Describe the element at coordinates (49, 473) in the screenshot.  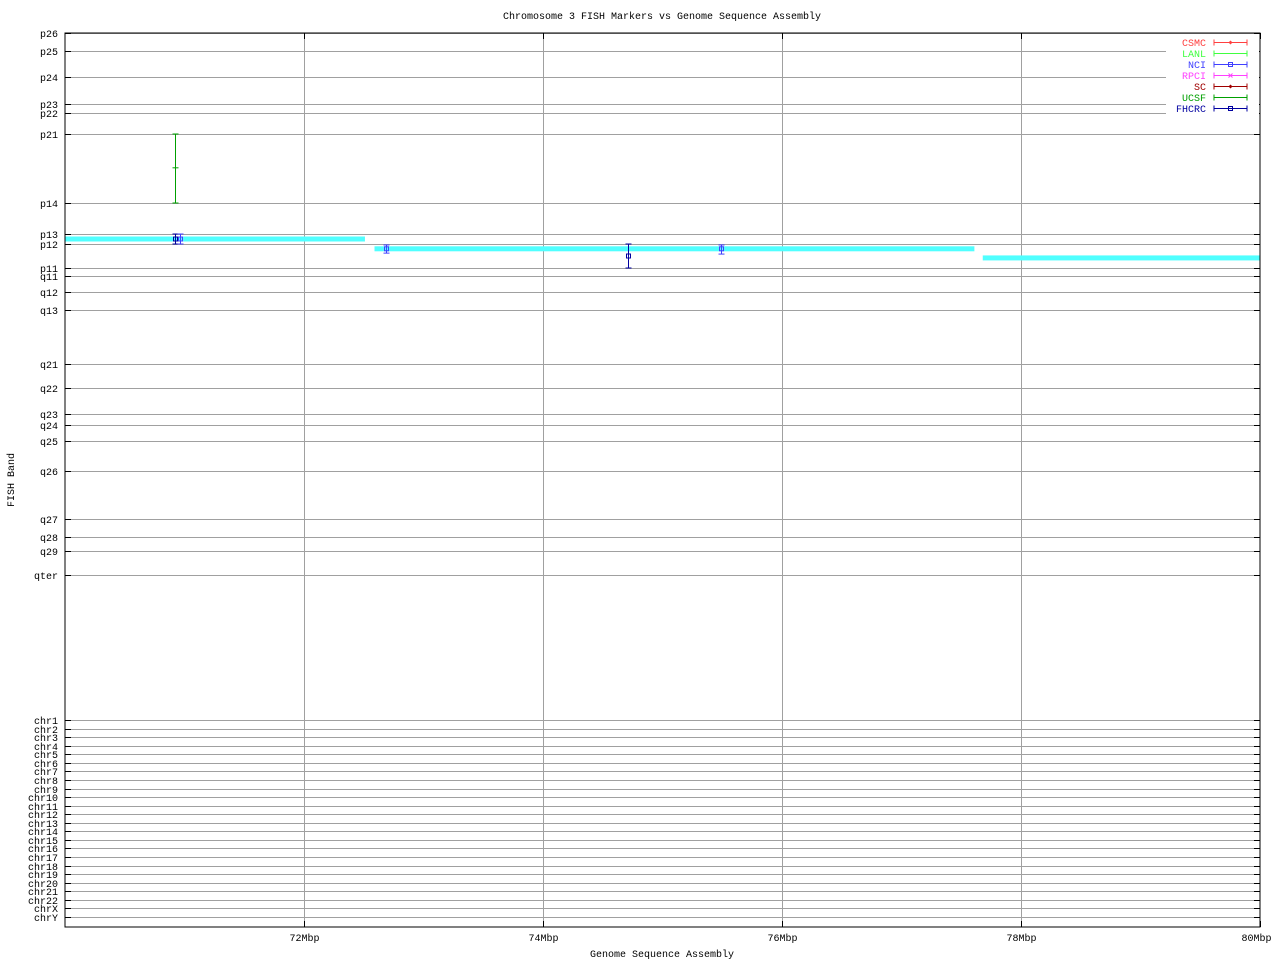
I see `y-tick-label: q26` at that location.